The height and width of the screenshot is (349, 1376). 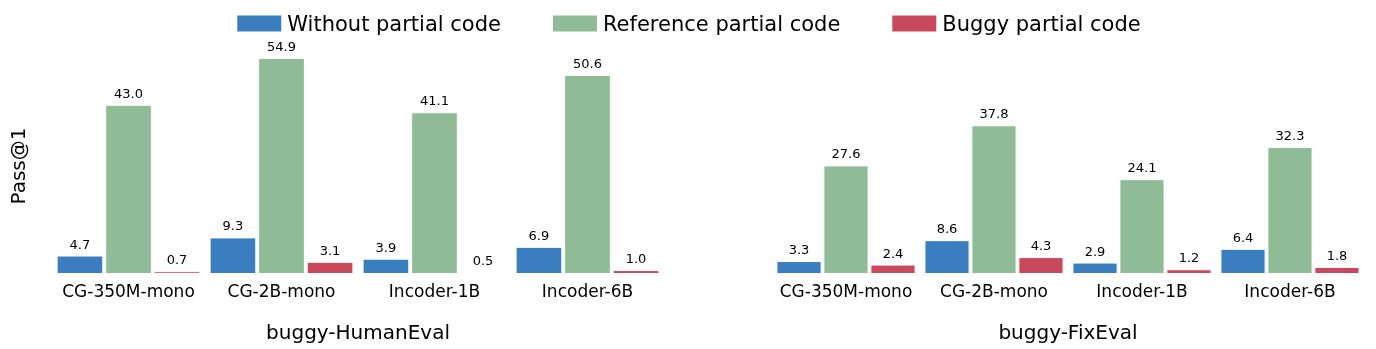 I want to click on y-axis-title: Pass@1, so click(x=18, y=166).